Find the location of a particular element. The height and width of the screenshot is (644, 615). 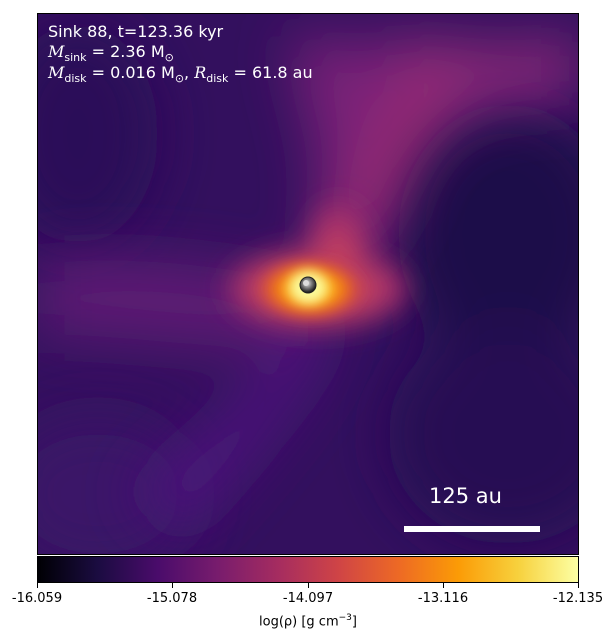

sink-marker is located at coordinates (308, 285).